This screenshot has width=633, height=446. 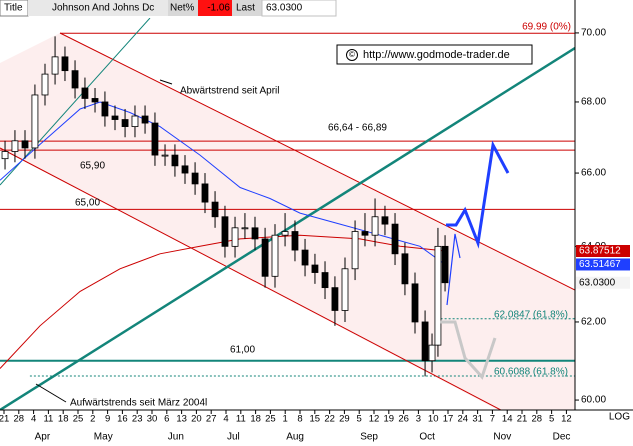 What do you see at coordinates (43, 437) in the screenshot?
I see `month-label: Apr` at bounding box center [43, 437].